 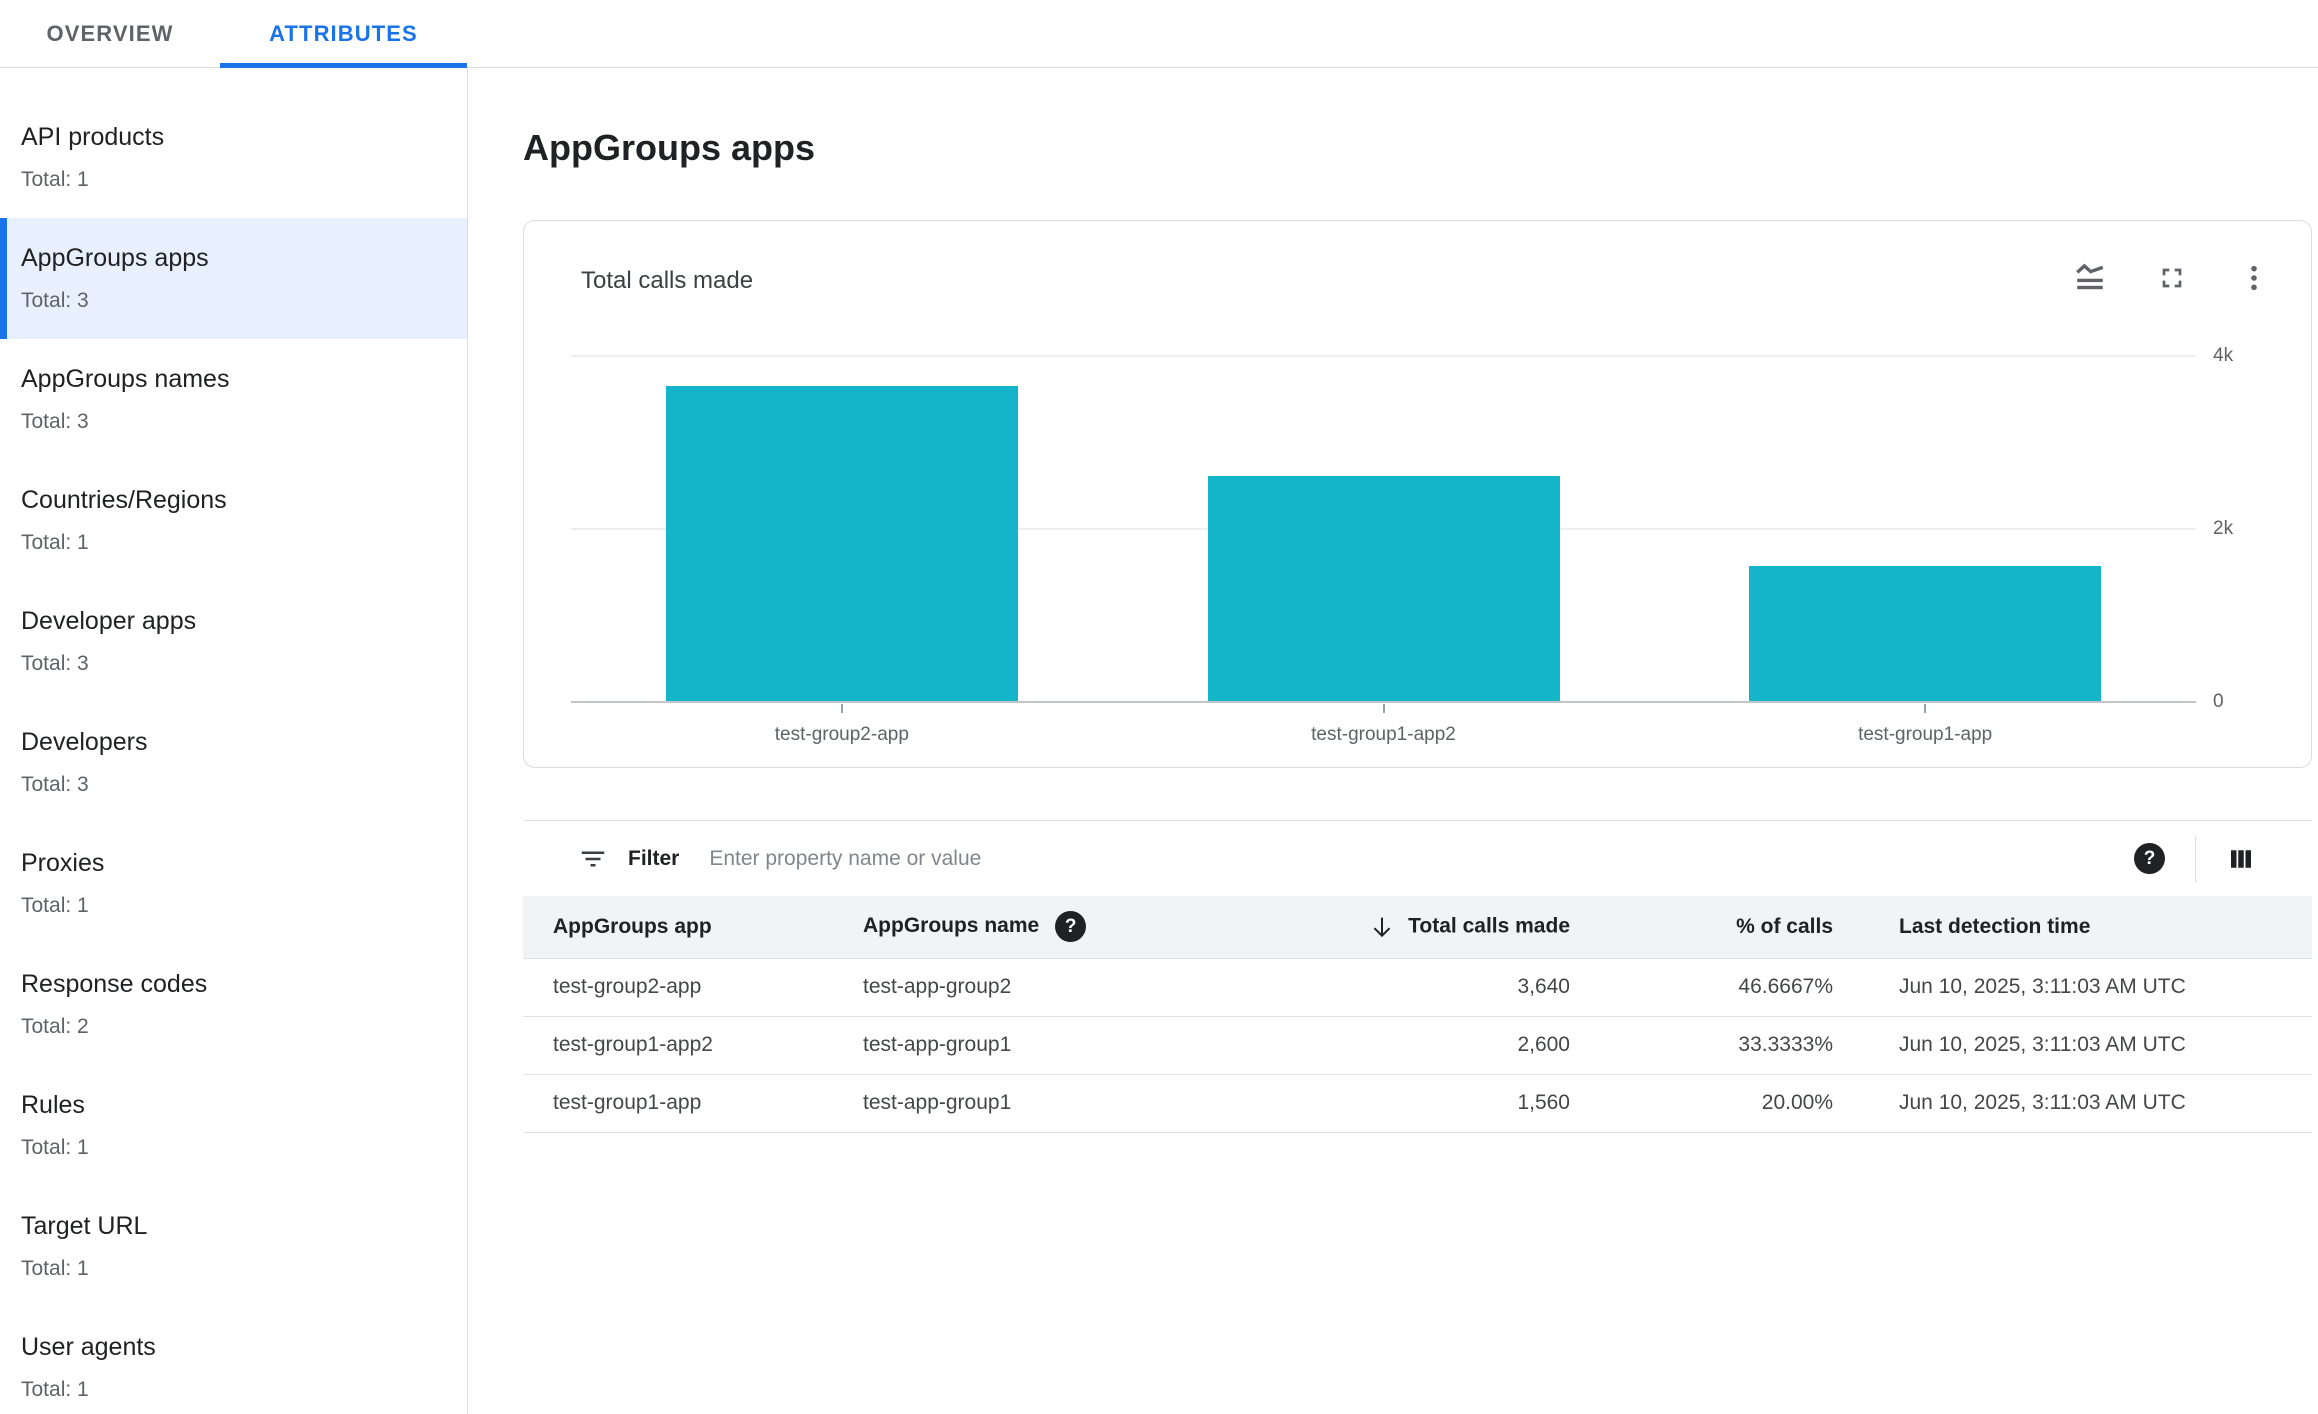 I want to click on x-axis-label: test-group1-app, so click(x=1925, y=734).